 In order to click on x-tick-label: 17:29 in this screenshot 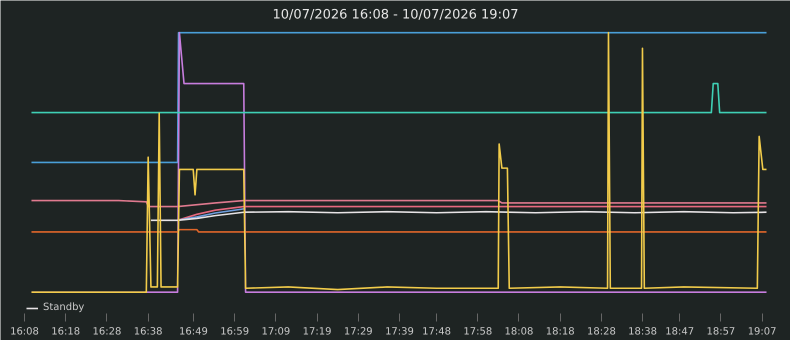, I will do `click(358, 332)`.